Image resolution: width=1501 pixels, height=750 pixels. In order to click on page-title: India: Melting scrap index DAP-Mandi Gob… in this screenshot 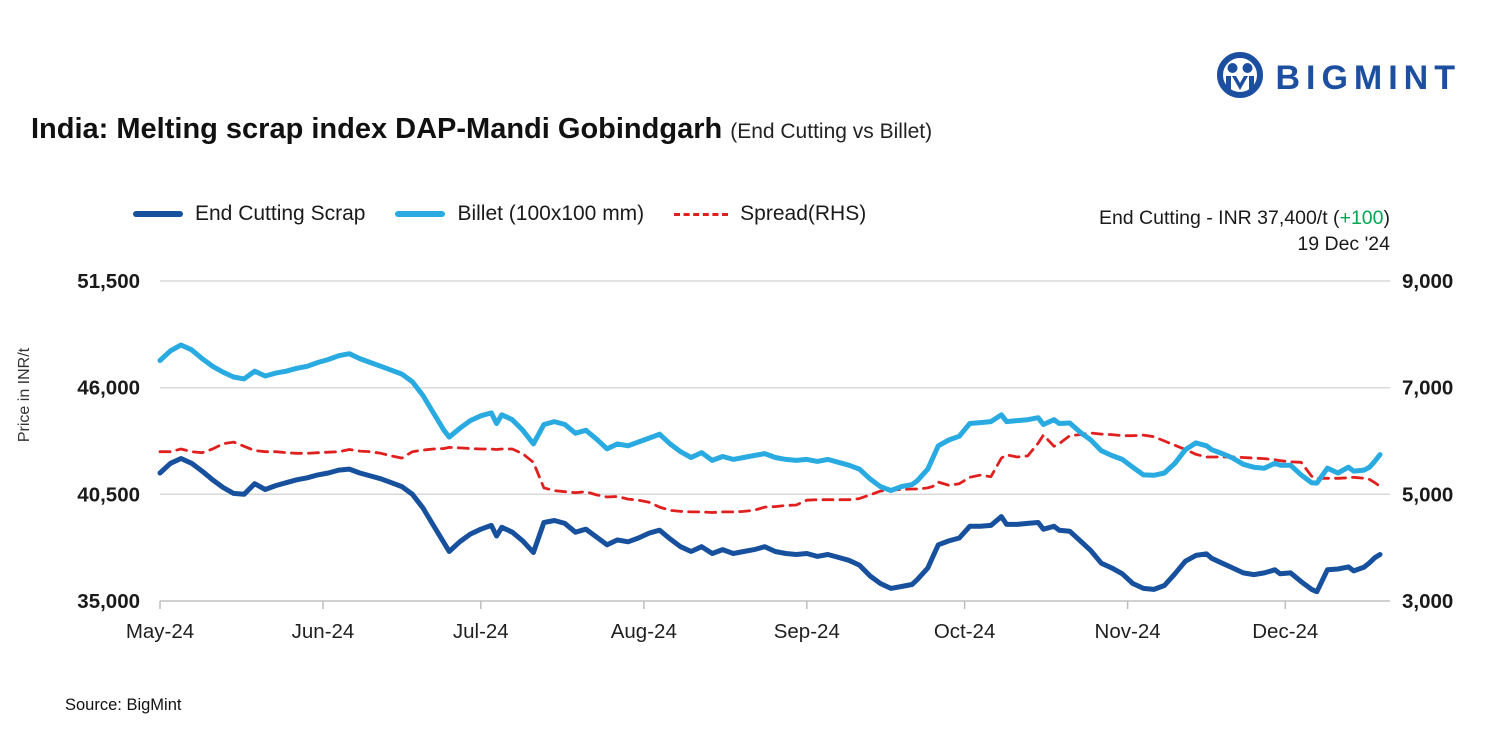, I will do `click(481, 129)`.